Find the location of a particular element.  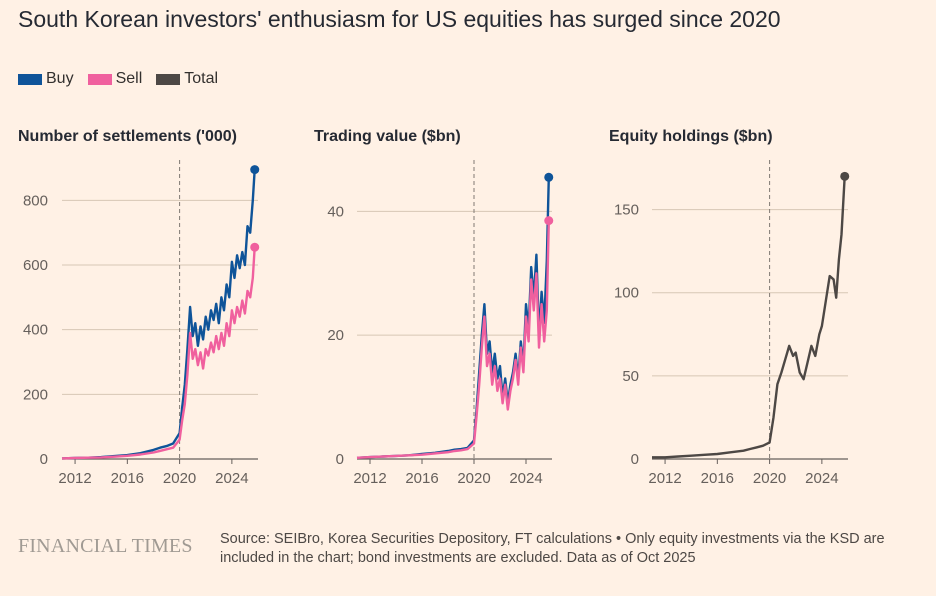

legend-label-buy: Buy is located at coordinates (60, 78).